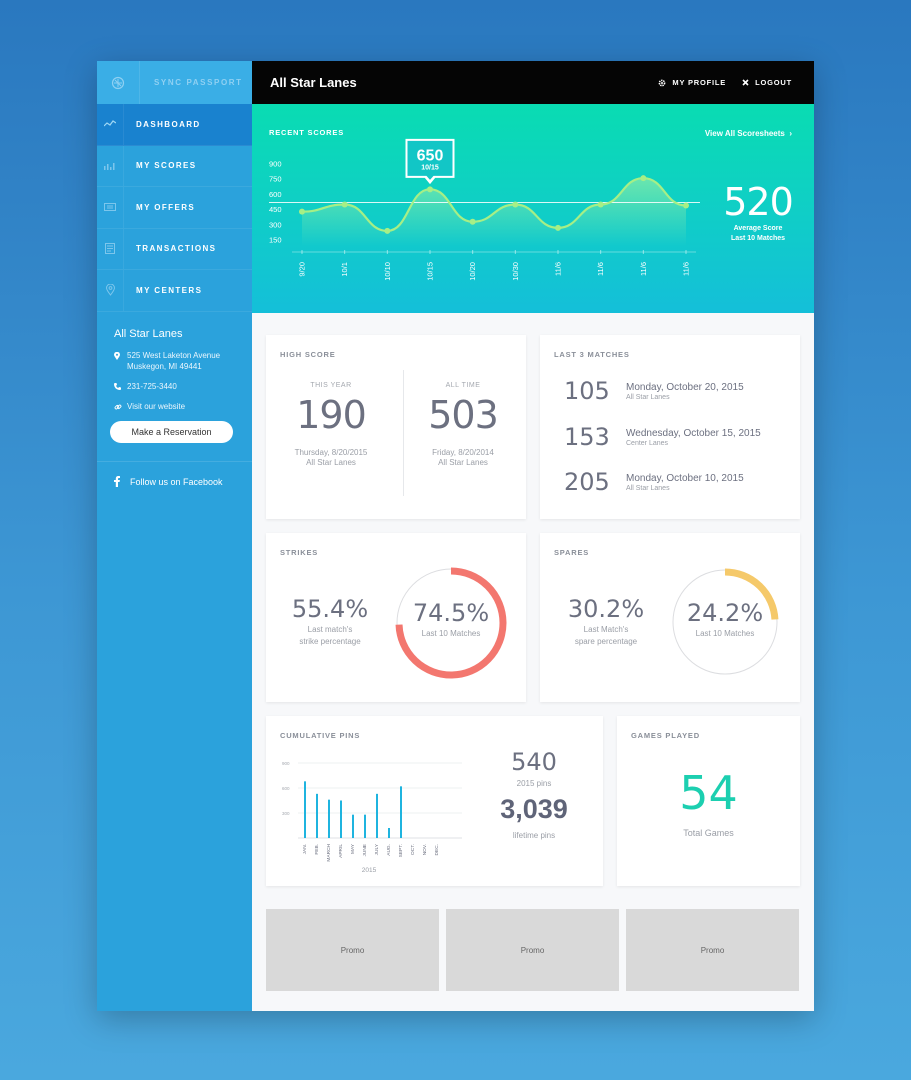  What do you see at coordinates (494, 212) in the screenshot?
I see `score-area` at bounding box center [494, 212].